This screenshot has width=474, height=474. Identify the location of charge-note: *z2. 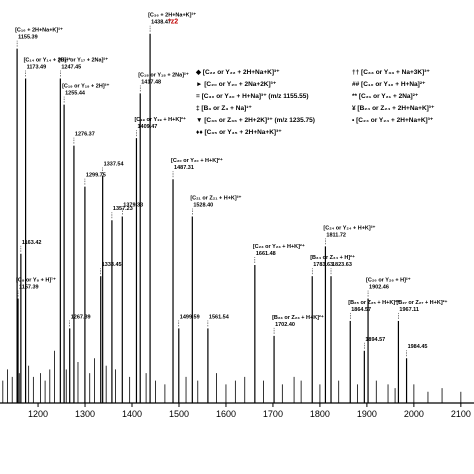
(173, 22).